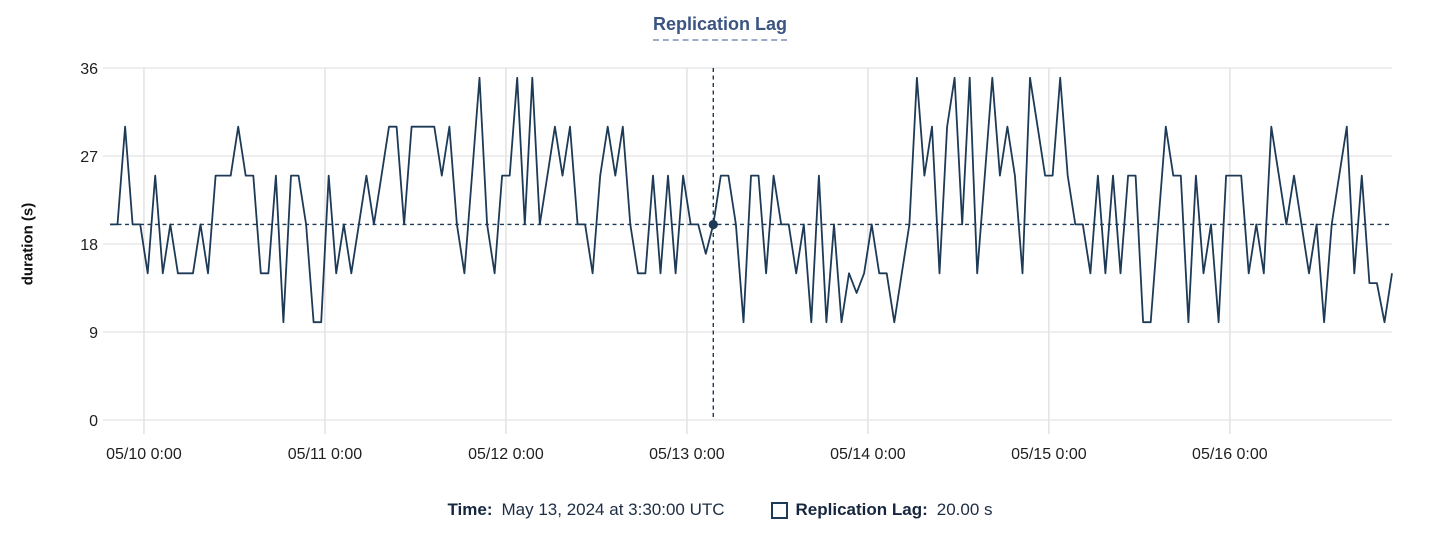 This screenshot has width=1440, height=556. I want to click on x-tick-label: 05/16 0:00, so click(1230, 454).